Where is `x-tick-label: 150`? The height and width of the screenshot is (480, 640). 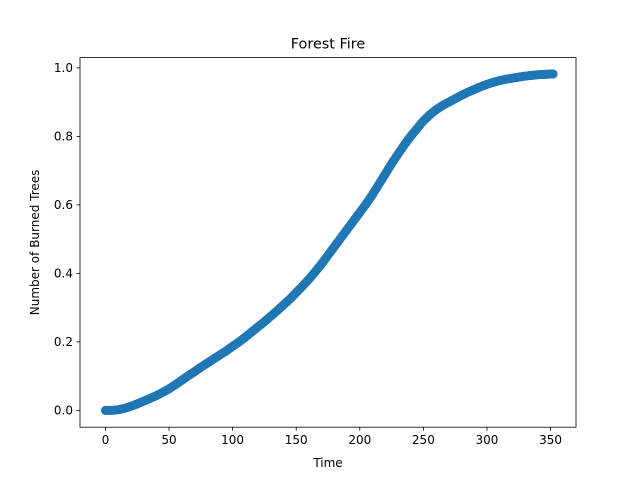 x-tick-label: 150 is located at coordinates (296, 440).